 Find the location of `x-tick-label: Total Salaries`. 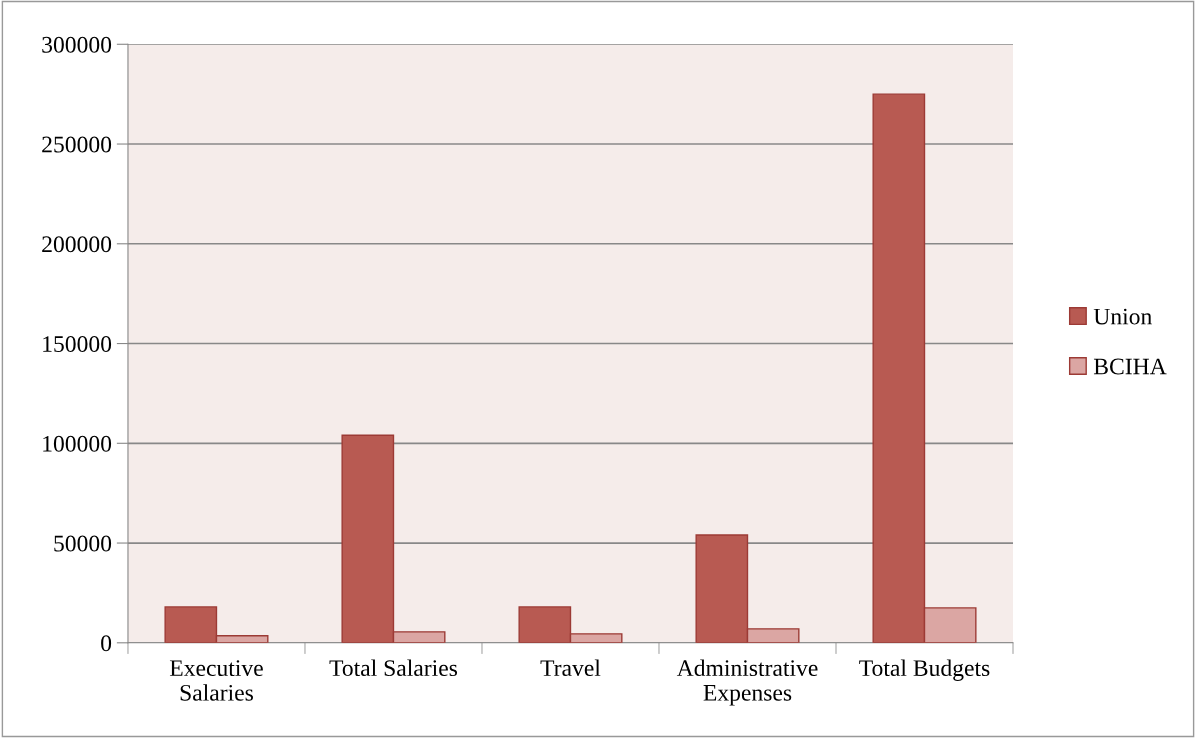

x-tick-label: Total Salaries is located at coordinates (393, 668).